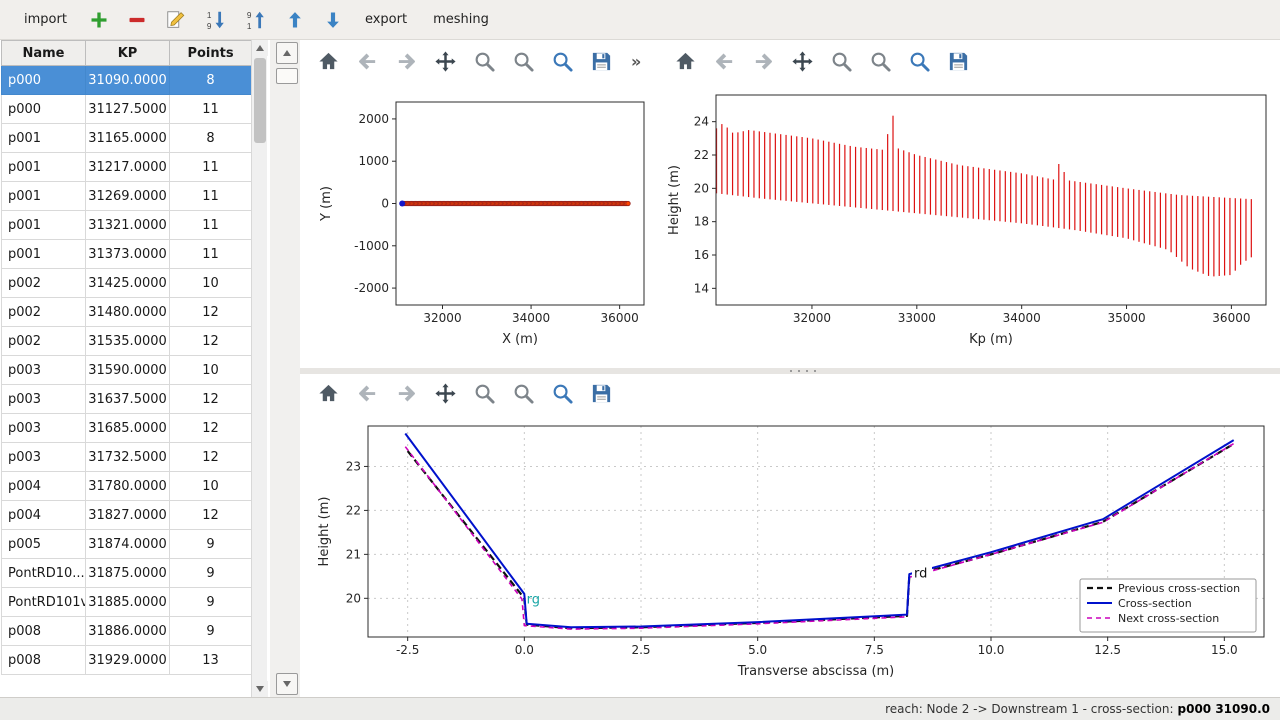  Describe the element at coordinates (126, 225) in the screenshot. I see `table-row: p001 31321.0000 11` at that location.